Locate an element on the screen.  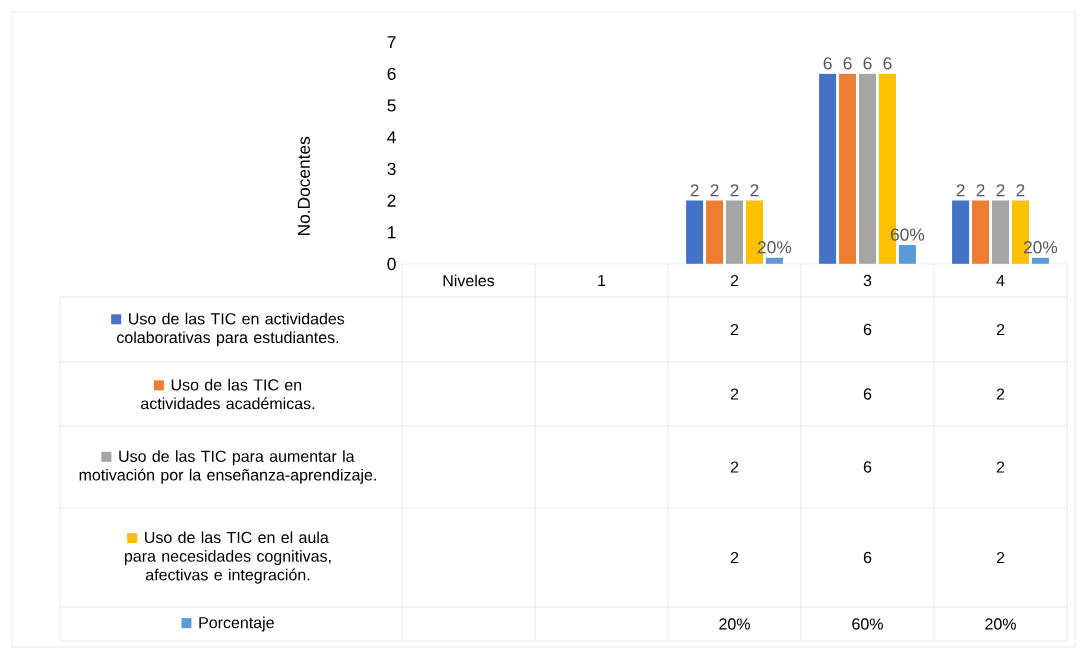
legend-label: Porcentaje is located at coordinates (236, 624).